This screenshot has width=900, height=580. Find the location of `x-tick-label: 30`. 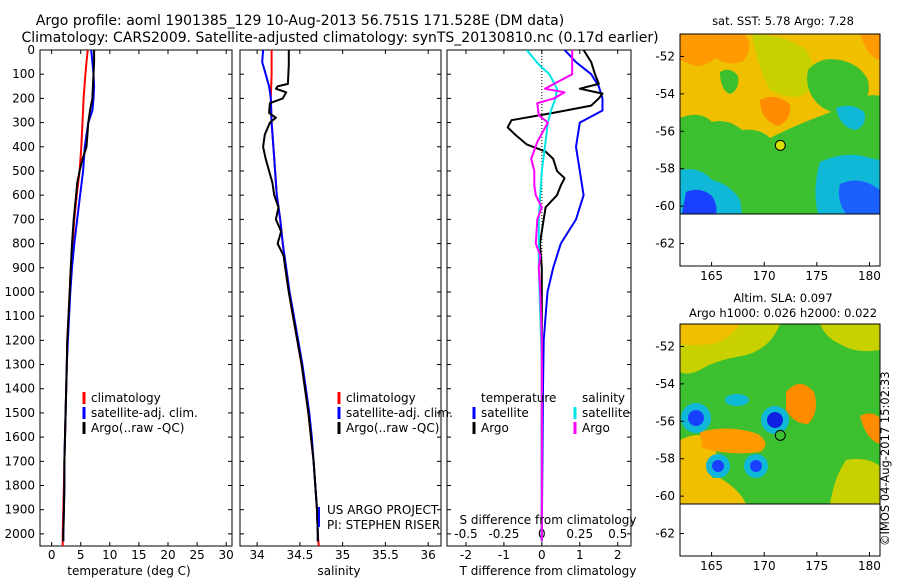

x-tick-label: 30 is located at coordinates (226, 555).